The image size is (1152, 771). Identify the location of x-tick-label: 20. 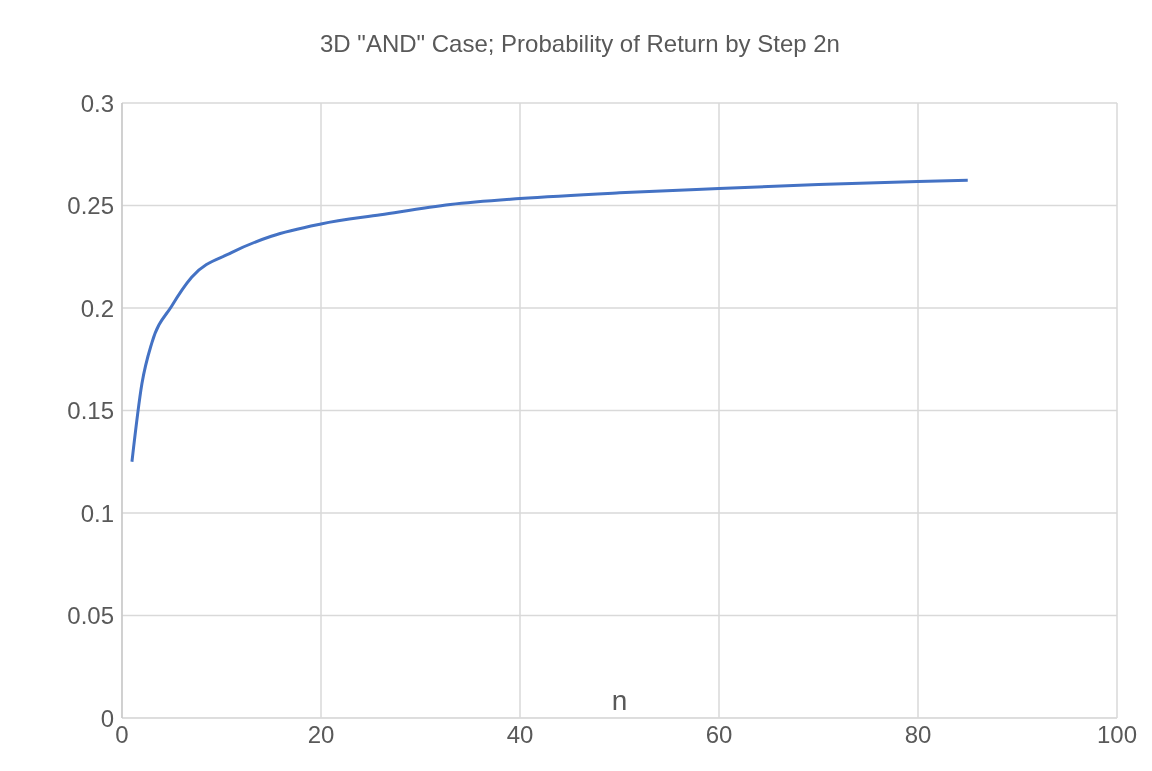
(321, 735).